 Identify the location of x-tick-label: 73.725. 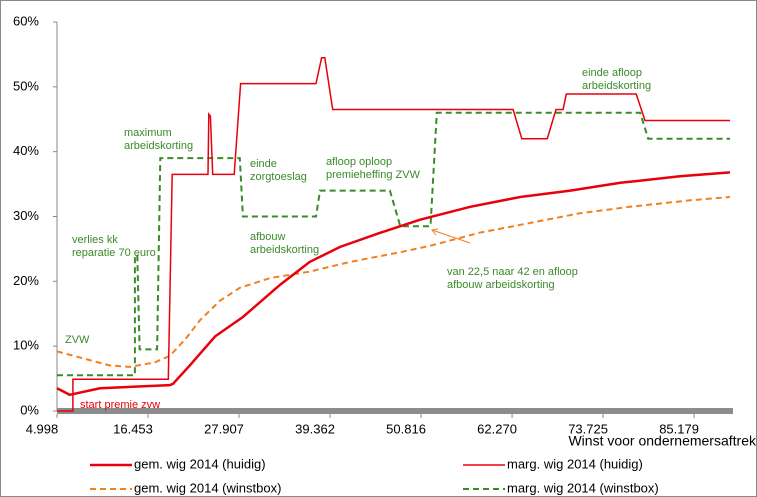
(588, 428).